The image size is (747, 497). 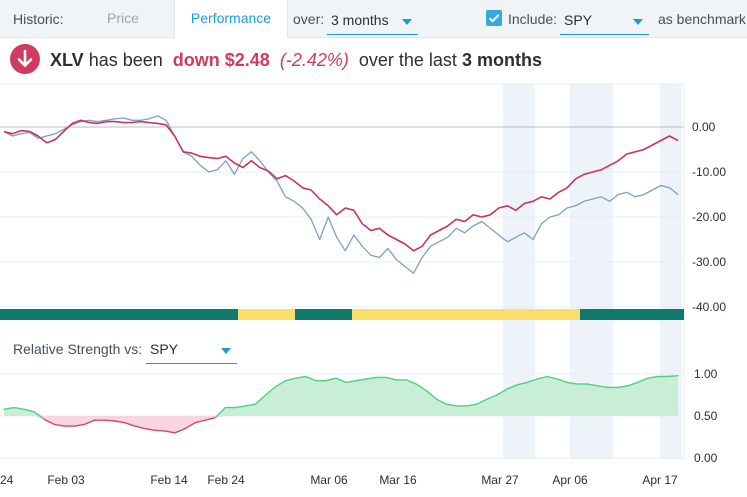 I want to click on has-been-text: has been, so click(x=125, y=60).